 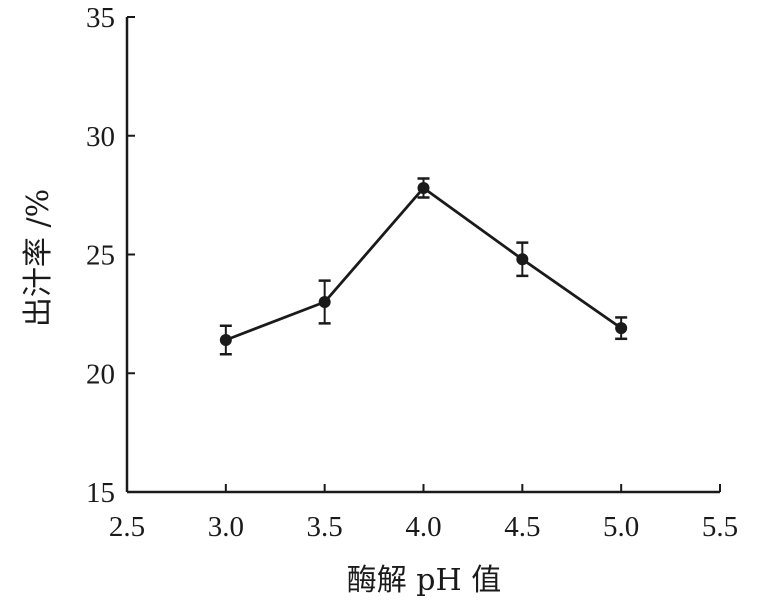 What do you see at coordinates (226, 527) in the screenshot?
I see `x-tick-label: 3.0` at bounding box center [226, 527].